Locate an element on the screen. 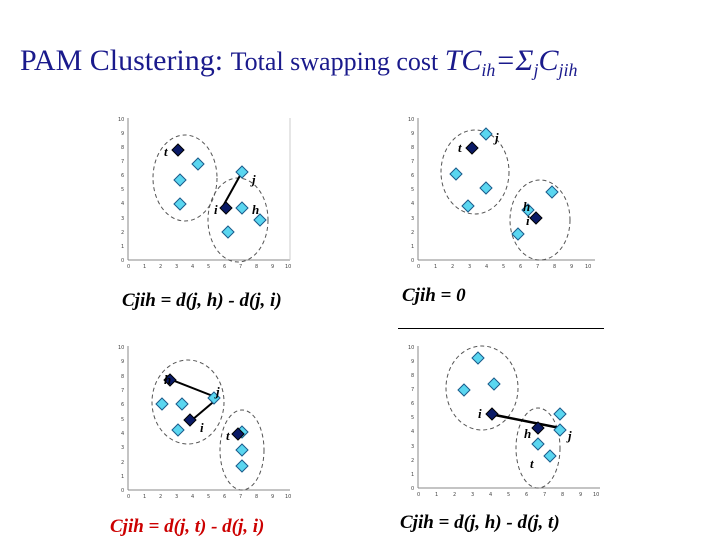 The height and width of the screenshot is (540, 720). y-tick: 5 is located at coordinates (122, 420).